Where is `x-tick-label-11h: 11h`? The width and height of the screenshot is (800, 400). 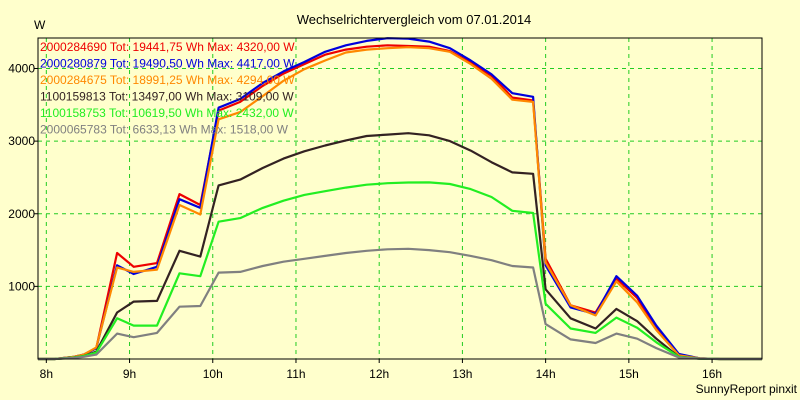
x-tick-label-11h: 11h is located at coordinates (295, 374).